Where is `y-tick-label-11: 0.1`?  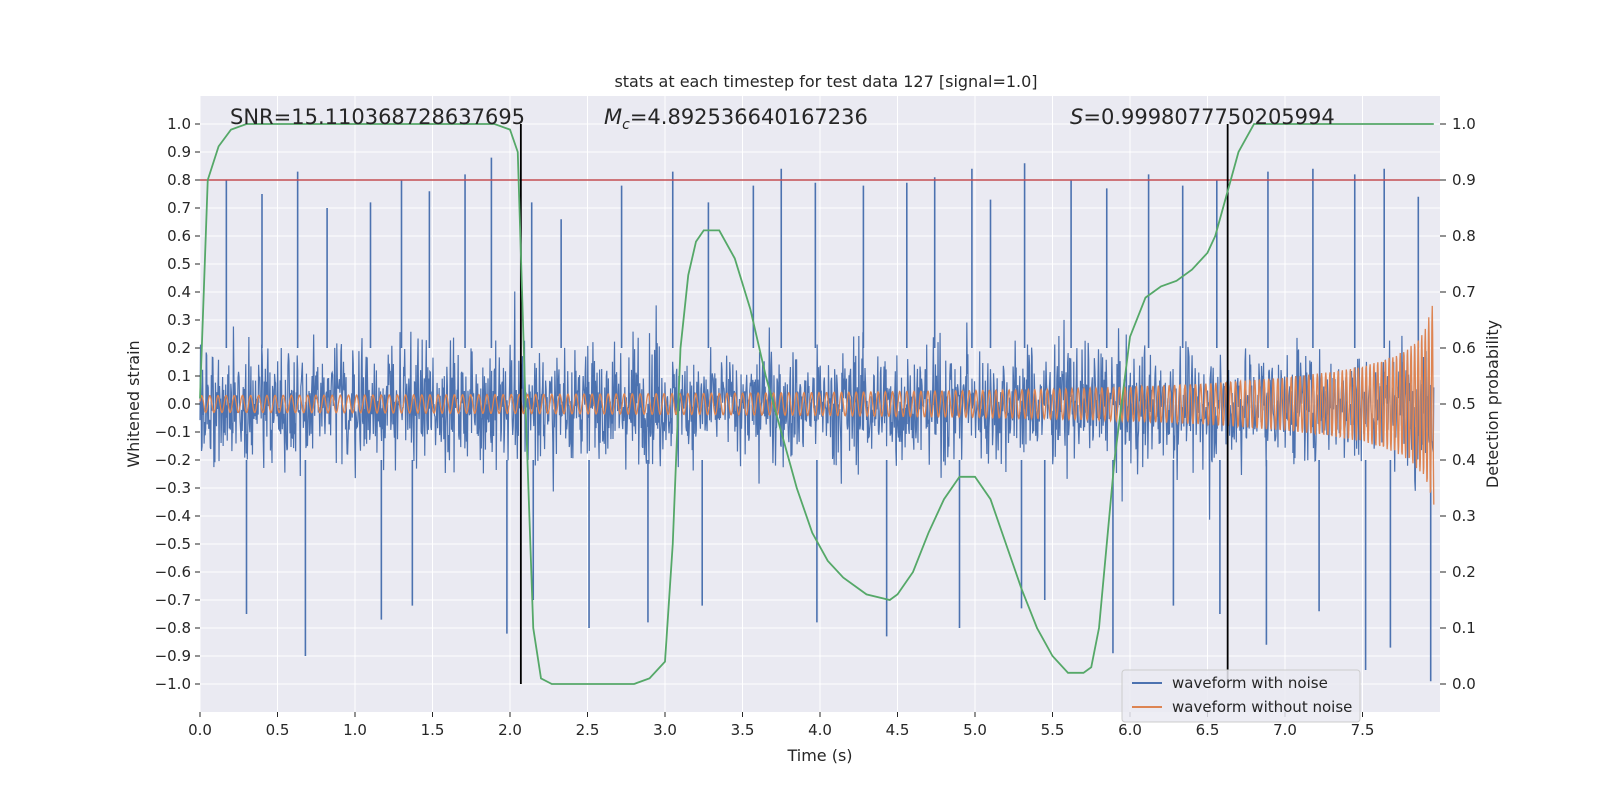 y-tick-label-11: 0.1 is located at coordinates (179, 376).